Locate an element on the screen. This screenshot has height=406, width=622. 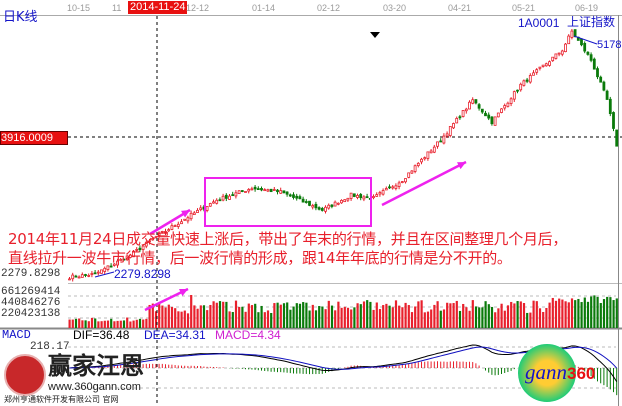
period-label: 日K线 is located at coordinates (20, 17).